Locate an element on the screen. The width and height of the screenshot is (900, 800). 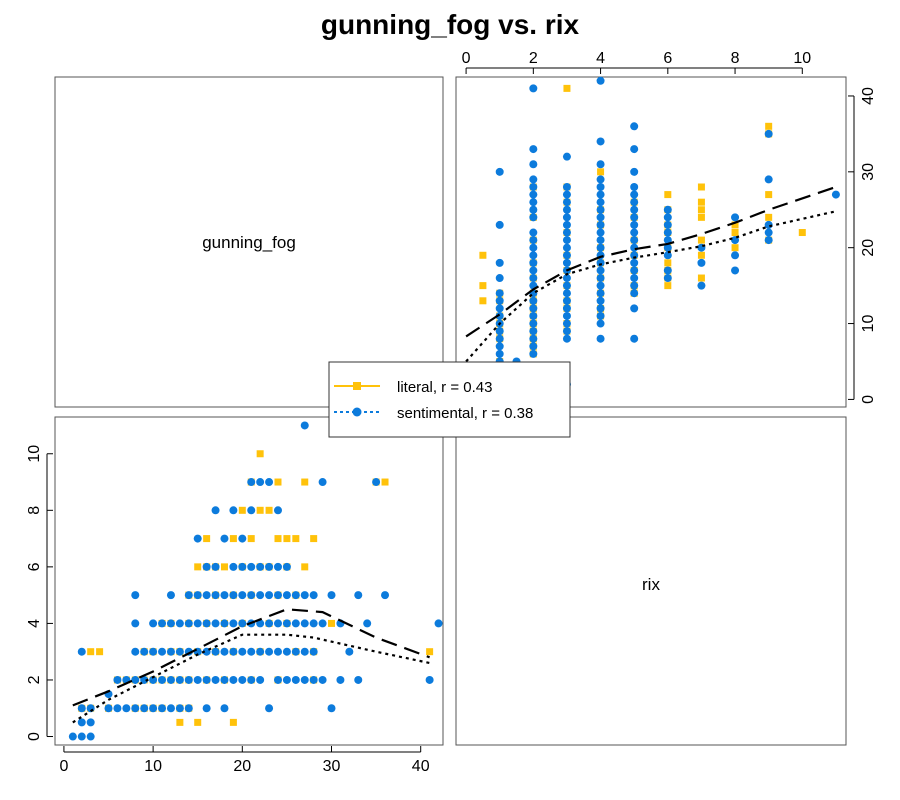
lowess-line-literal is located at coordinates (251, 657).